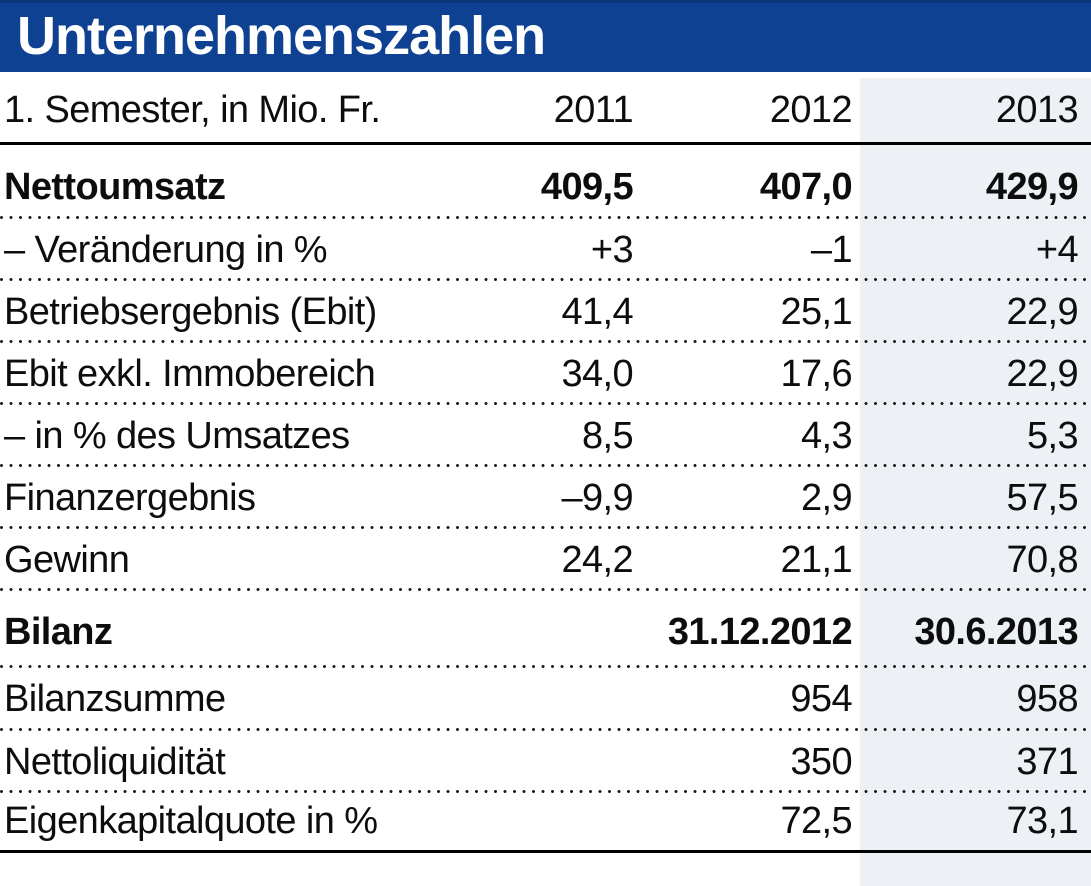 The width and height of the screenshot is (1091, 886). Describe the element at coordinates (816, 311) in the screenshot. I see `cell-value: 25,1` at that location.